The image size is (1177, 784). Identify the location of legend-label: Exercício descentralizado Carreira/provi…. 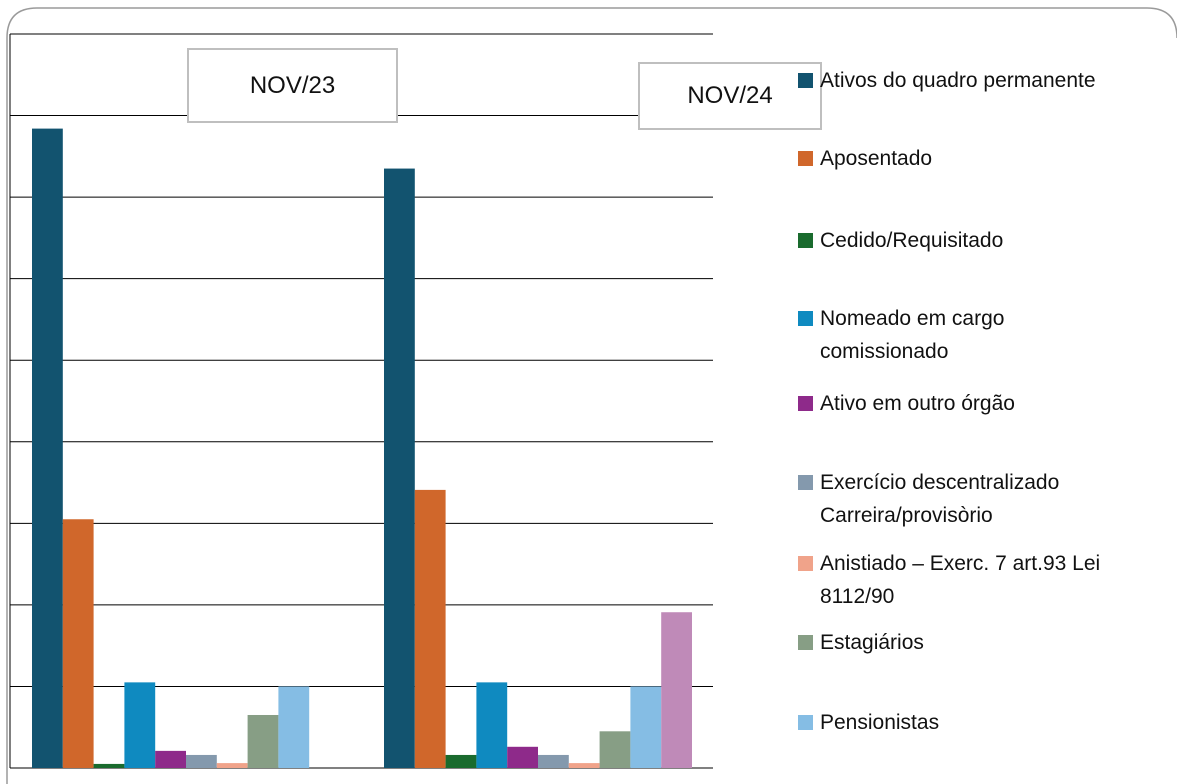
(940, 499).